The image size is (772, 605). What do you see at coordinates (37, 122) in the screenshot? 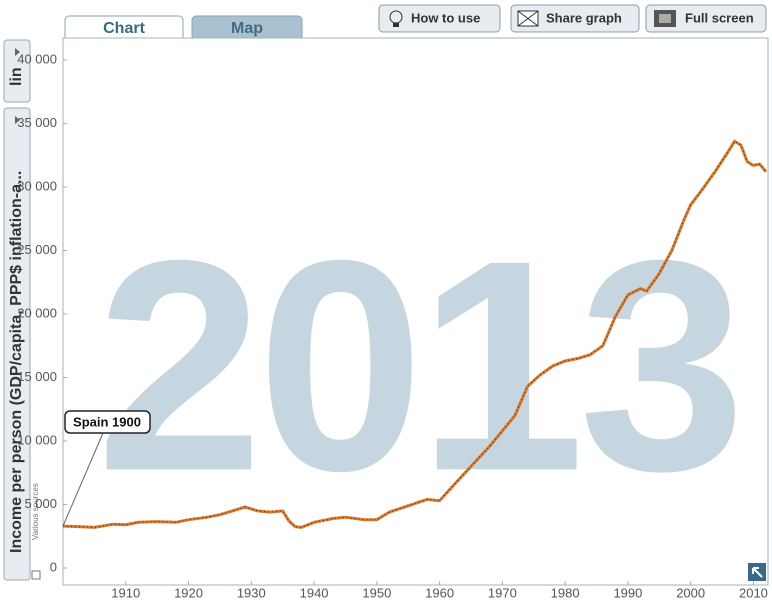
I see `y-tick-label: 35 000` at bounding box center [37, 122].